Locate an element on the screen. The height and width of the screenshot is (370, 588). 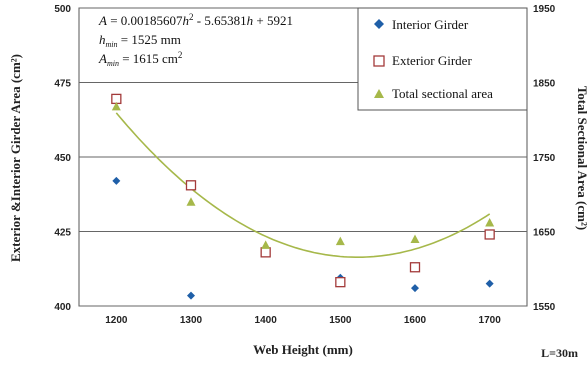
x-tick-label-0: 1200 is located at coordinates (116, 320).